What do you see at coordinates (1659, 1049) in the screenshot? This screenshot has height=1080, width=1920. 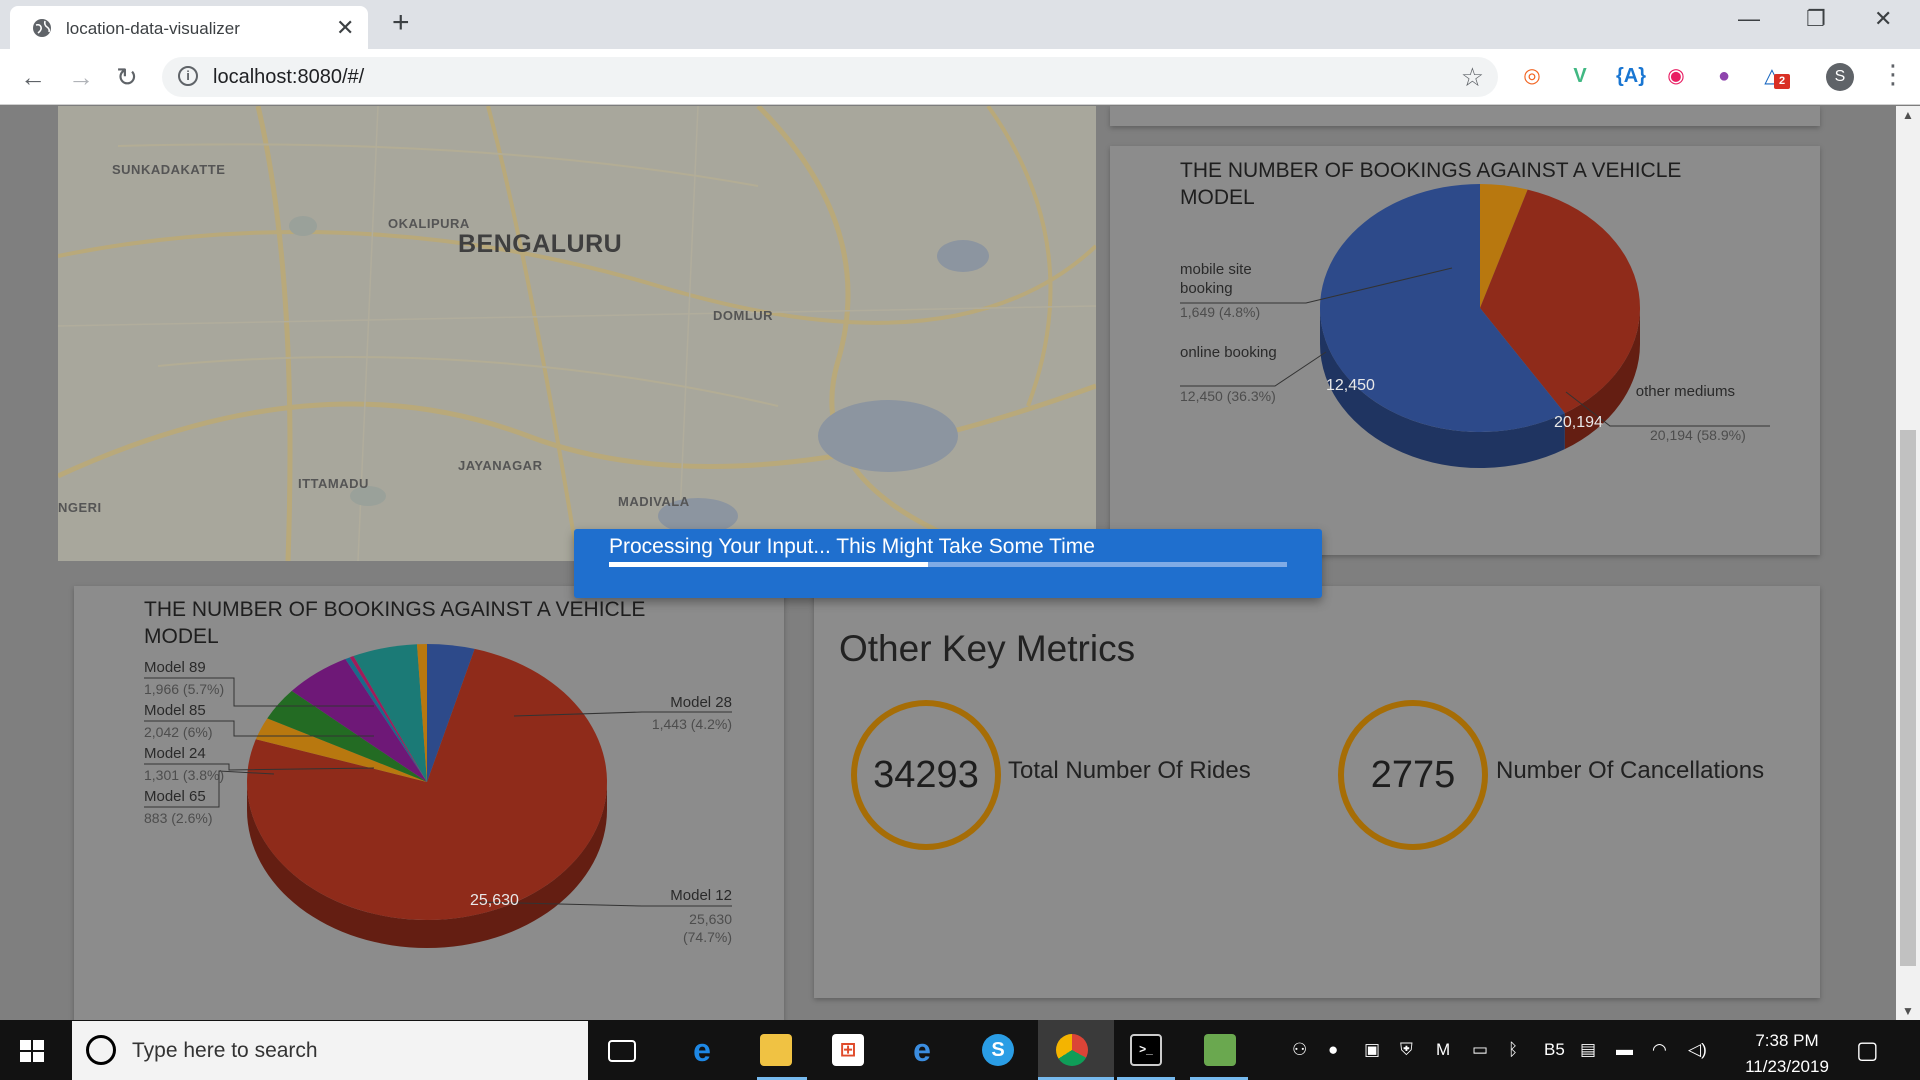 I see `wifi-icon: ◠` at bounding box center [1659, 1049].